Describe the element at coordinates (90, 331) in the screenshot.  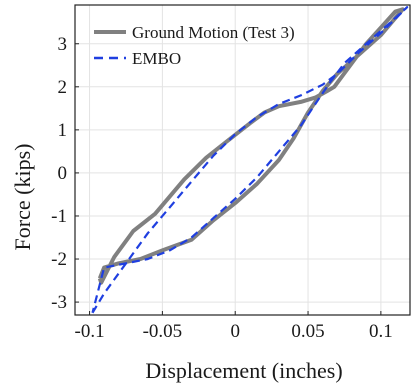
I see `x-tick-label: -0.1` at that location.